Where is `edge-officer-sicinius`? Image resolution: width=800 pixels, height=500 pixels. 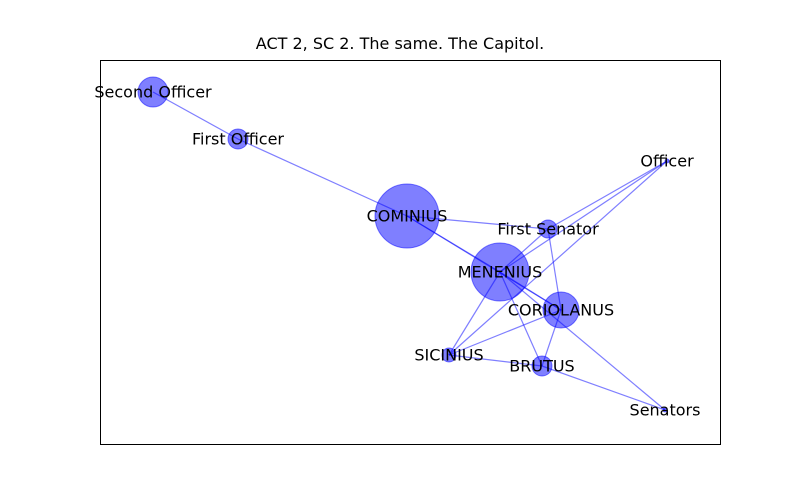
edge-officer-sicinius is located at coordinates (558, 258).